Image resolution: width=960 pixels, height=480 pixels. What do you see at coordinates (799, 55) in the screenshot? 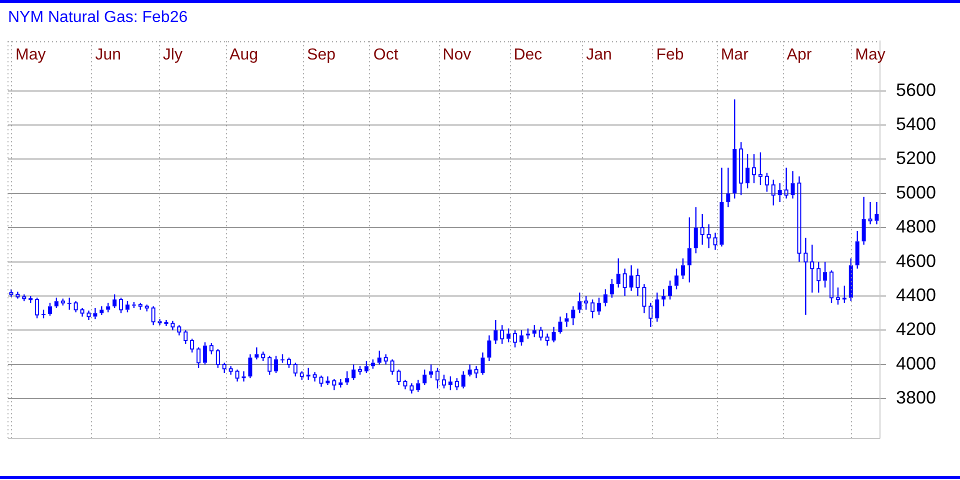
I see `x-tick-label: Apr` at bounding box center [799, 55].